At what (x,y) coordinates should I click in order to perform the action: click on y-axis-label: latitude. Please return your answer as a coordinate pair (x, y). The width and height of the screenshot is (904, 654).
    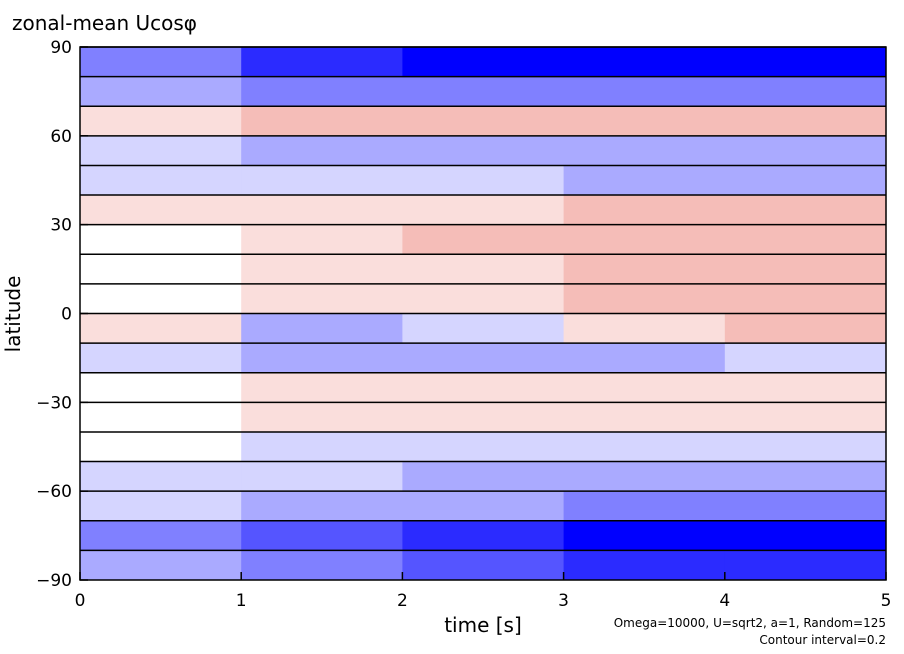
    Looking at the image, I should click on (13, 314).